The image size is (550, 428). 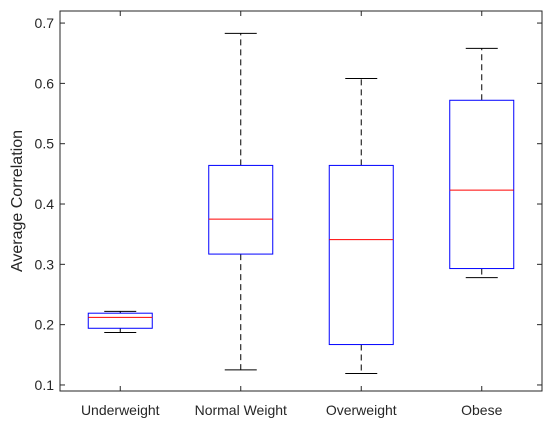 I want to click on y-tick-label: 0.3, so click(x=45, y=264).